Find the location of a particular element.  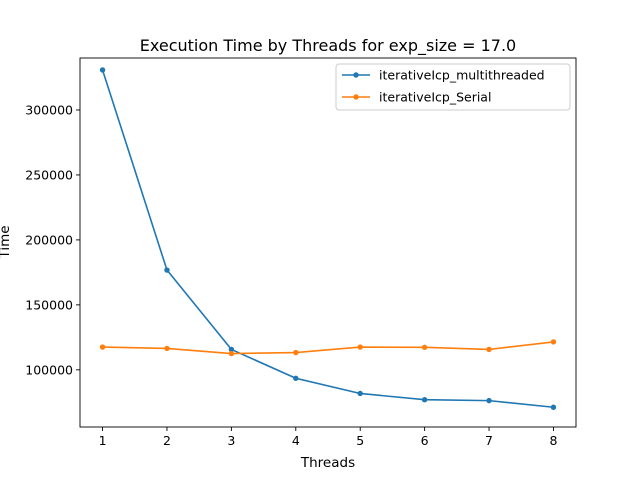

series-line is located at coordinates (328, 348).